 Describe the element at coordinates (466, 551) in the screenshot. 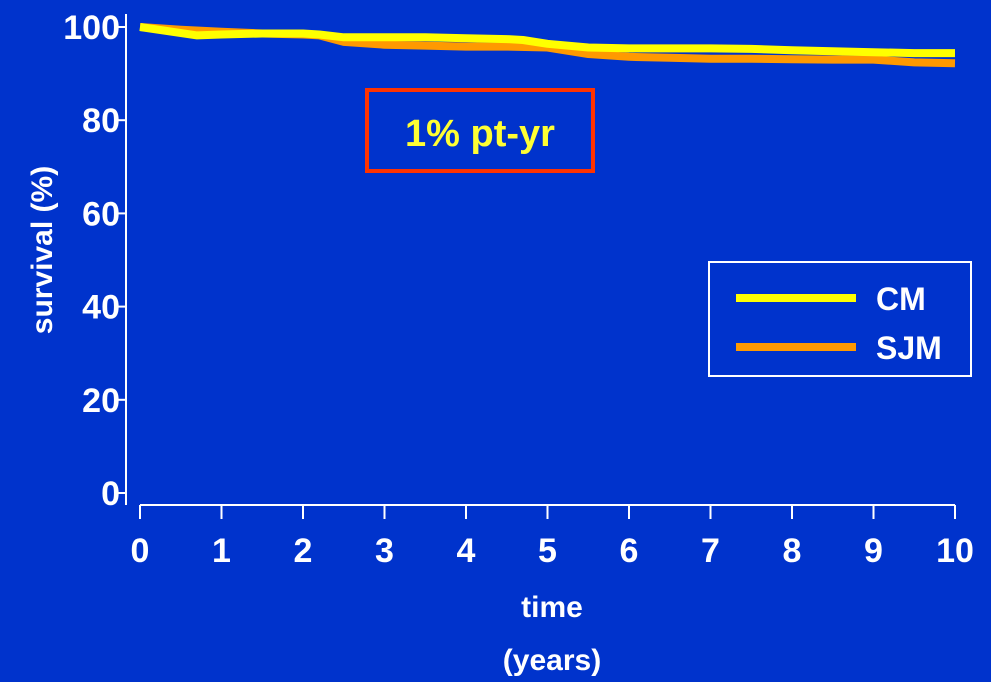

I see `x-tick-label: 4` at that location.